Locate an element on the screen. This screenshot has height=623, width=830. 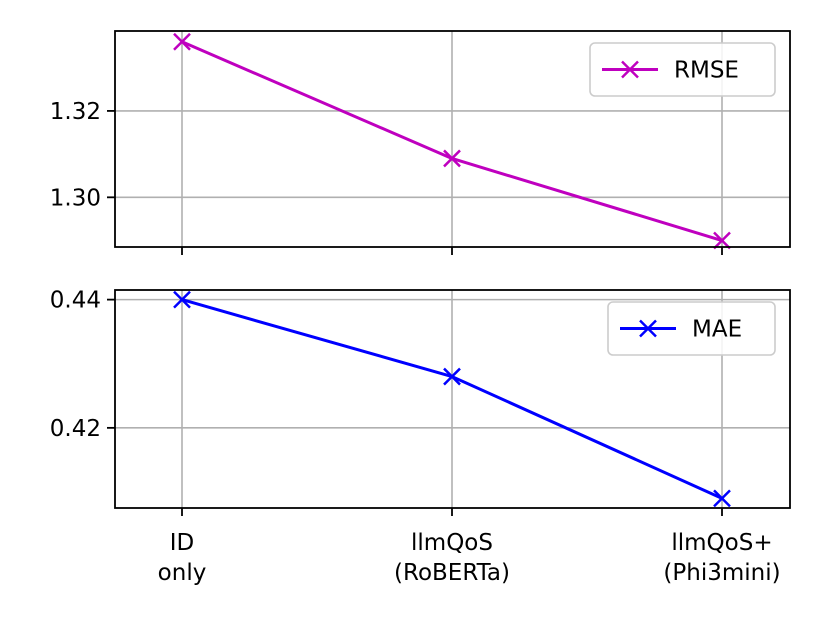
legend: RMSE is located at coordinates (682, 69).